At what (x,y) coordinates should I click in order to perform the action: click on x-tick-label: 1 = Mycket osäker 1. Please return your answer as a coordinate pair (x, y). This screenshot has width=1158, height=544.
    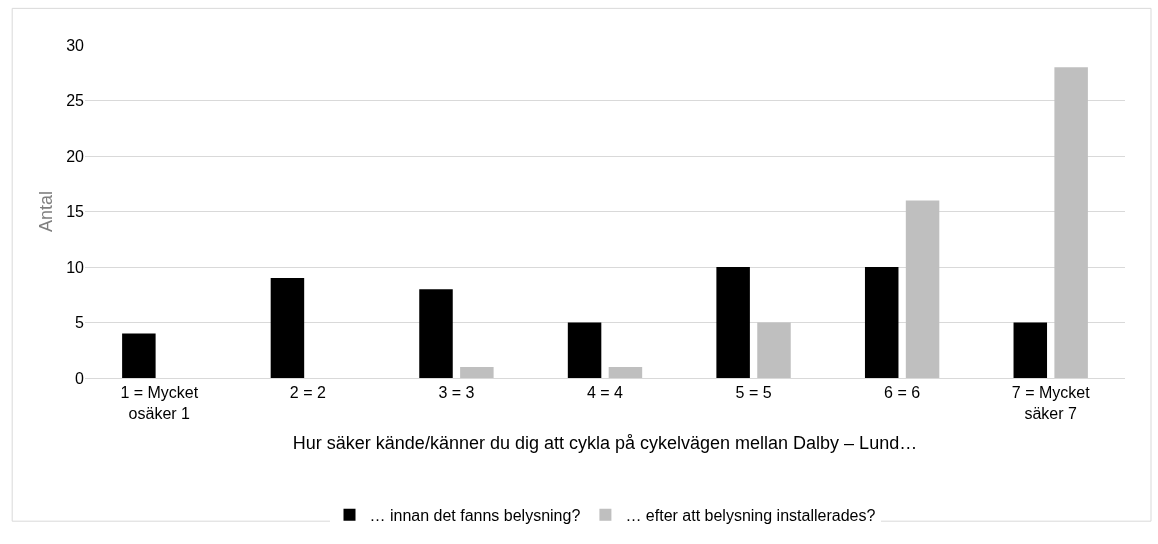
    Looking at the image, I should click on (159, 403).